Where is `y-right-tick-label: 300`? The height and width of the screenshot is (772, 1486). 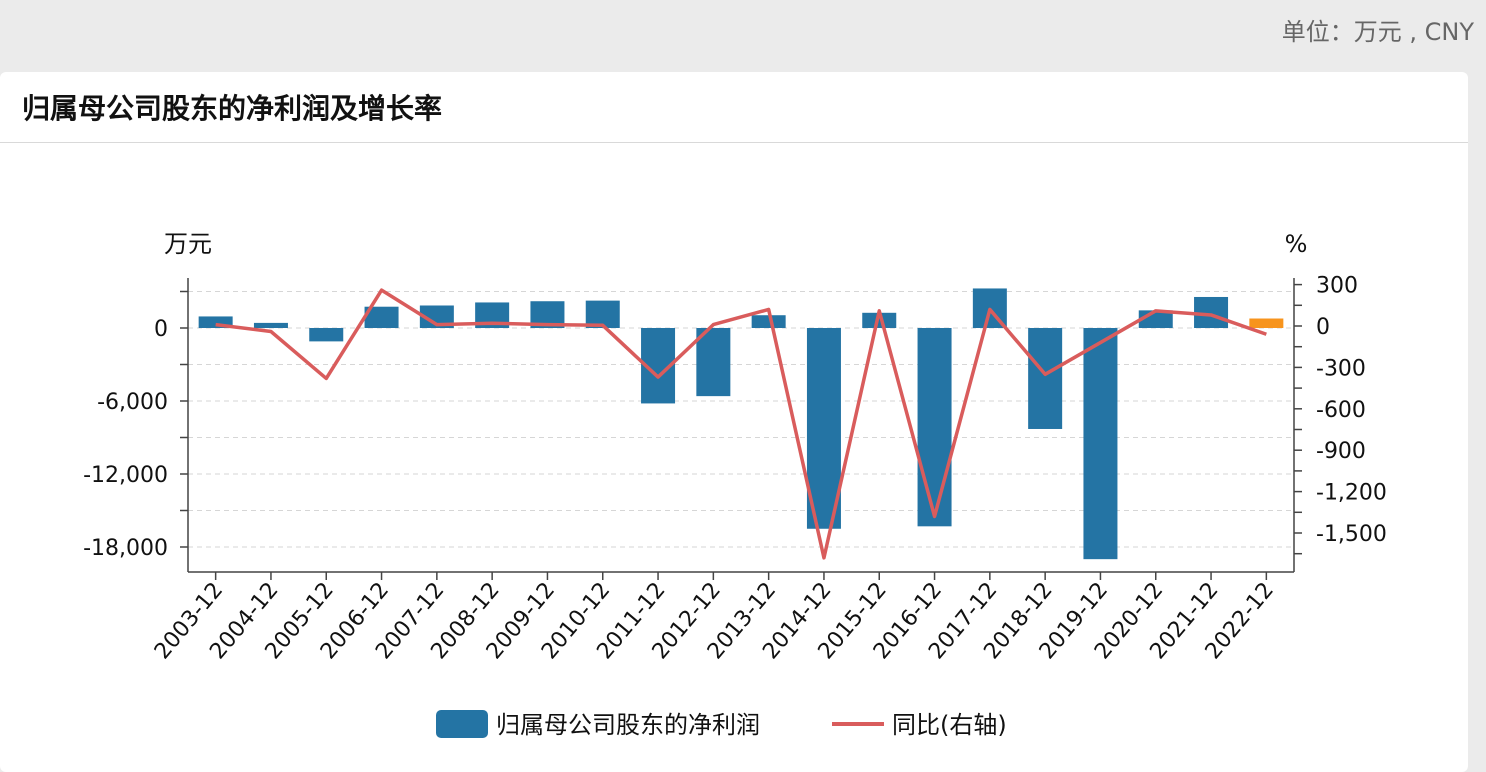 y-right-tick-label: 300 is located at coordinates (1337, 286).